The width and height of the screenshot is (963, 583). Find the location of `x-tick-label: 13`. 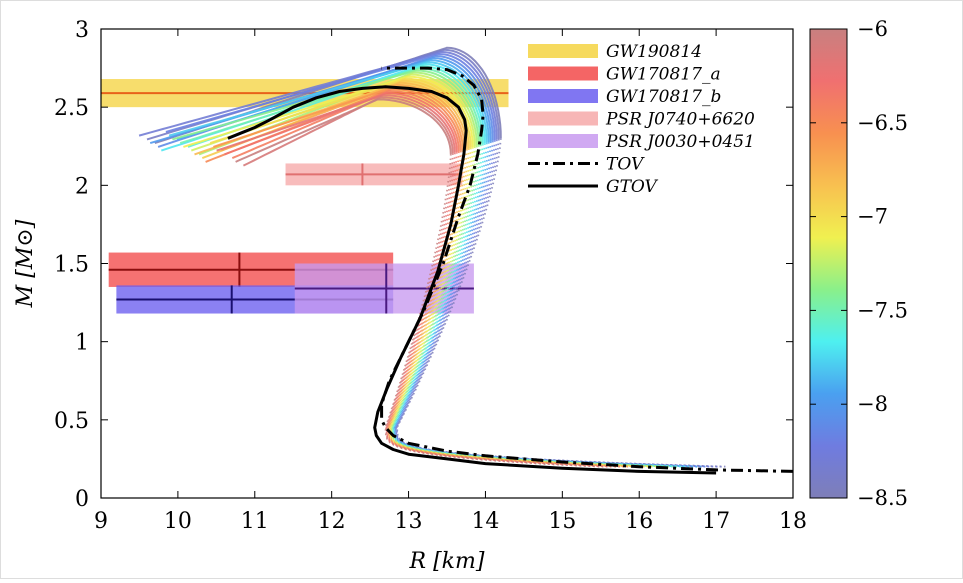

x-tick-label: 13 is located at coordinates (409, 521).